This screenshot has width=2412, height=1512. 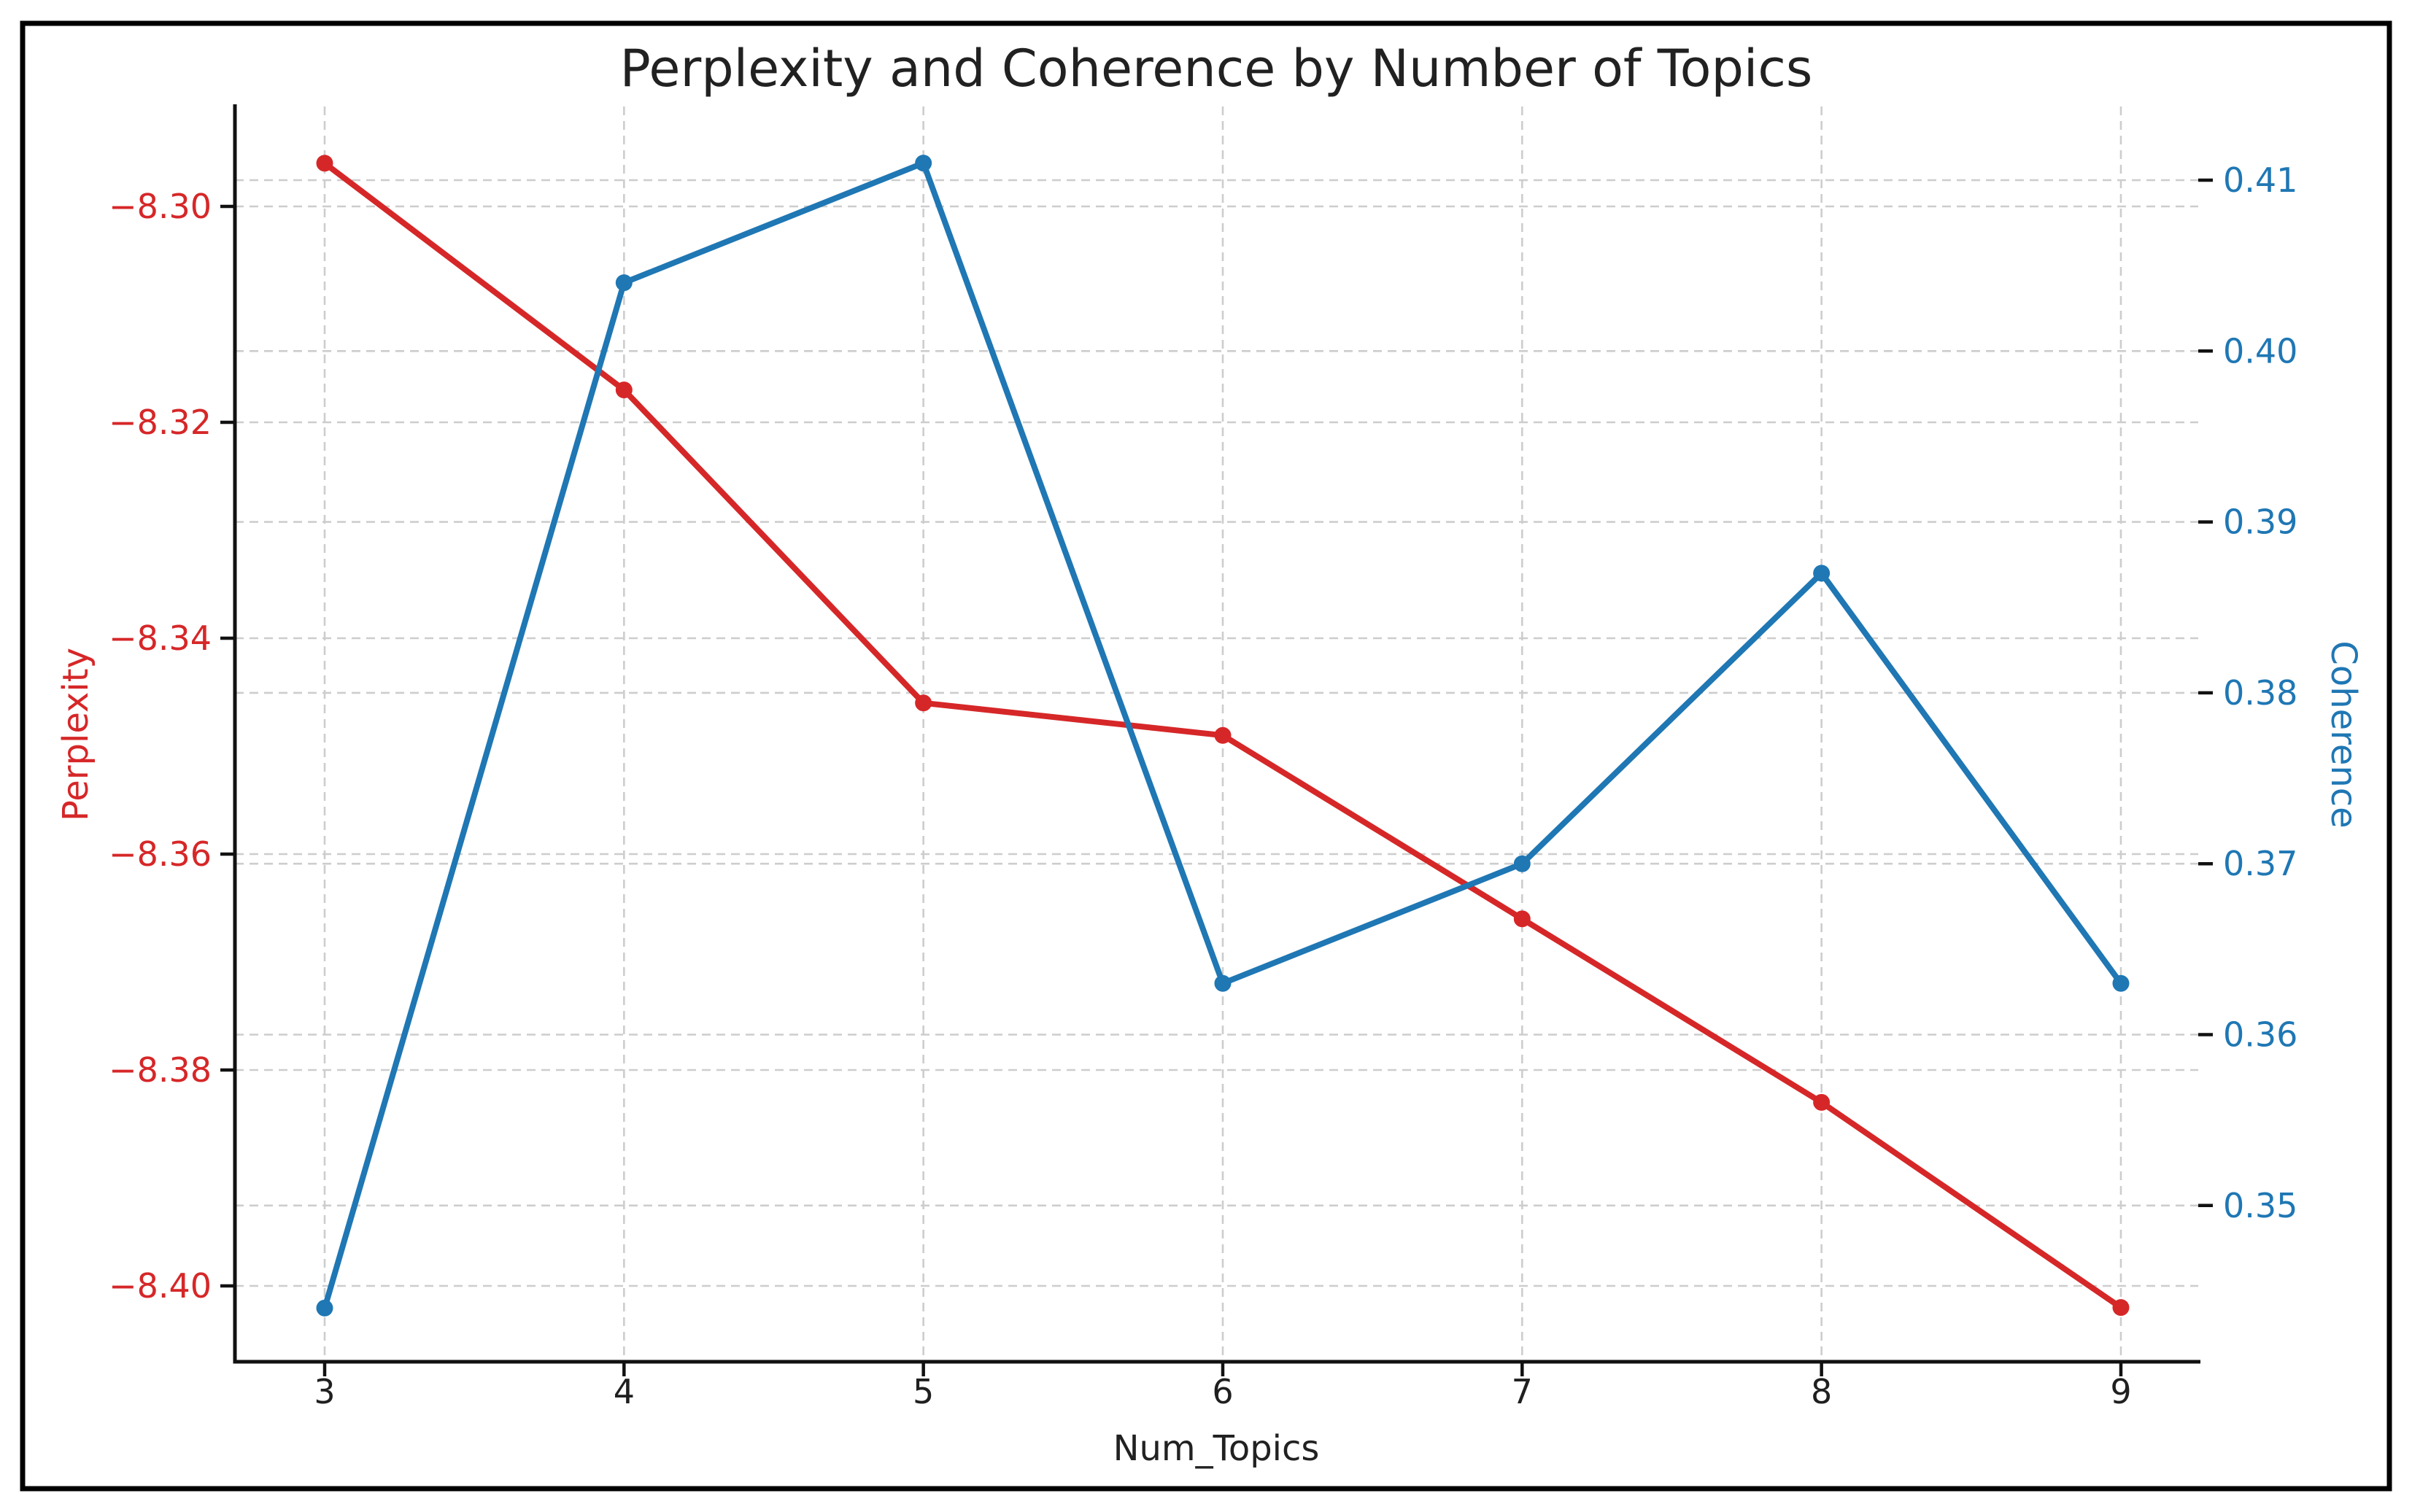 What do you see at coordinates (2343, 734) in the screenshot?
I see `right-y-axis-label: Coherence` at bounding box center [2343, 734].